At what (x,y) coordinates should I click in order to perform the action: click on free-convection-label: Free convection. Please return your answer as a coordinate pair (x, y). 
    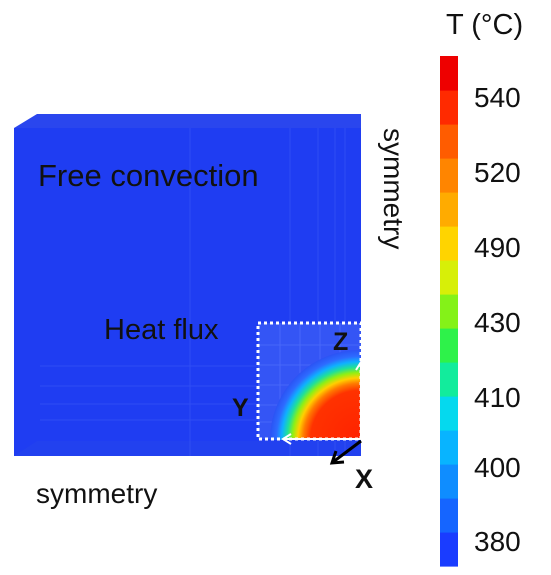
    Looking at the image, I should click on (148, 175).